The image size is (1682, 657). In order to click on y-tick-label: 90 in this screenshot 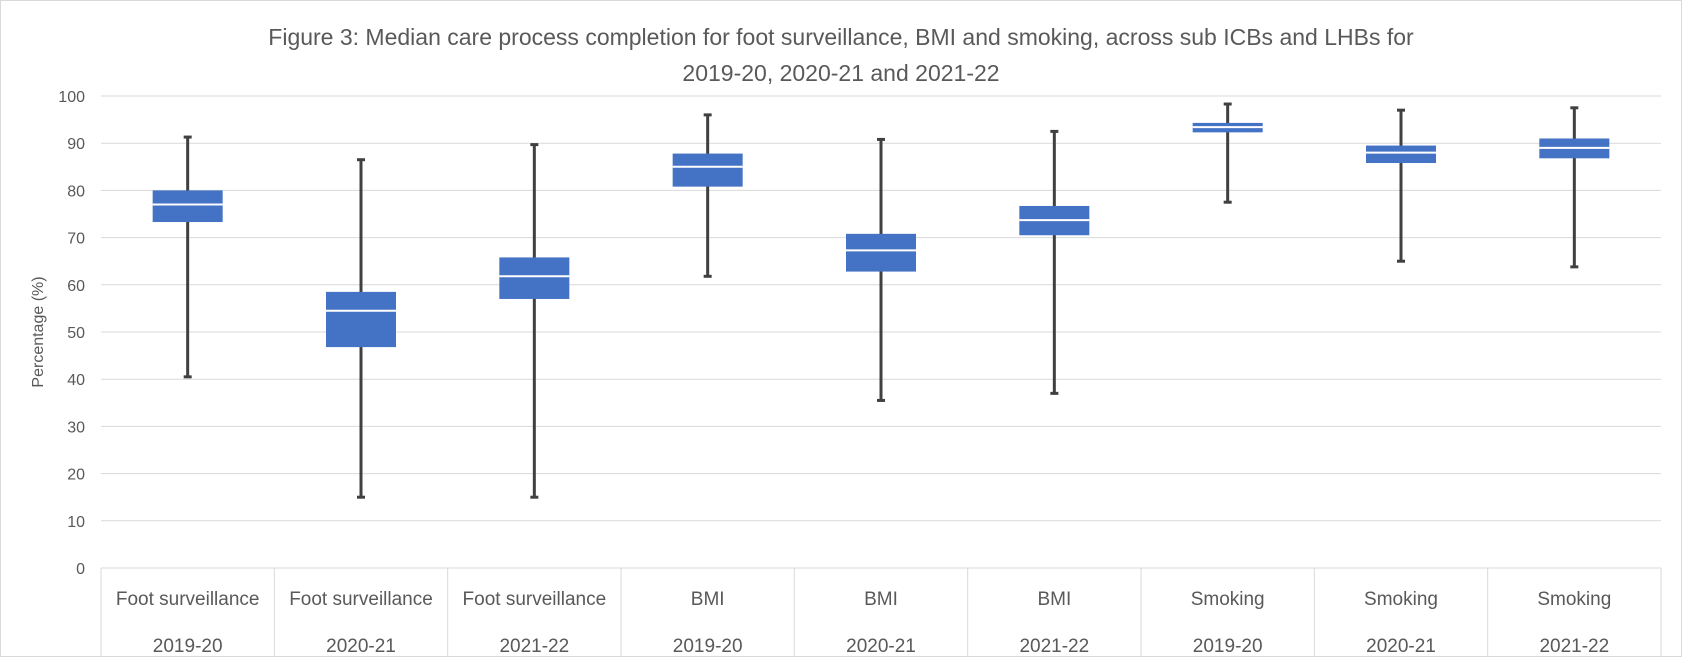, I will do `click(76, 144)`.